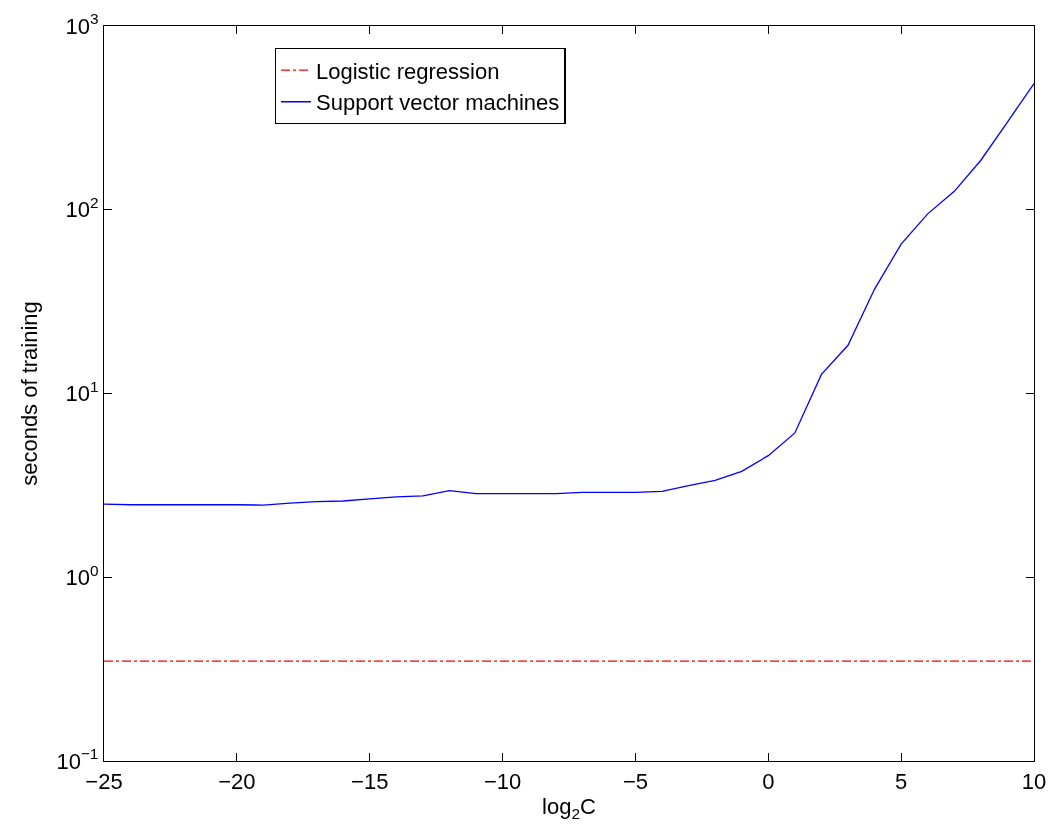  Describe the element at coordinates (82, 392) in the screenshot. I see `y-tick-label: 10$^{1}$` at that location.